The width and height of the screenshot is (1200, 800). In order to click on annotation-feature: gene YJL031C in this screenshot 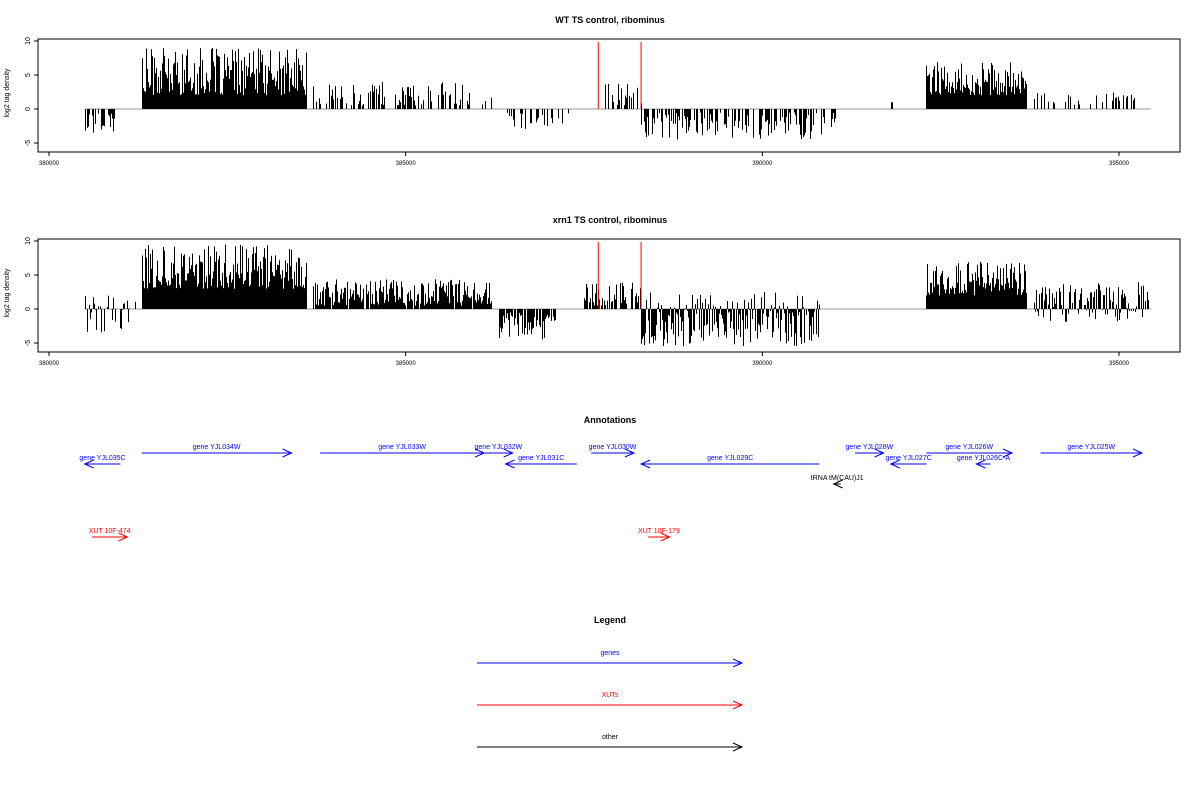, I will do `click(540, 462)`.